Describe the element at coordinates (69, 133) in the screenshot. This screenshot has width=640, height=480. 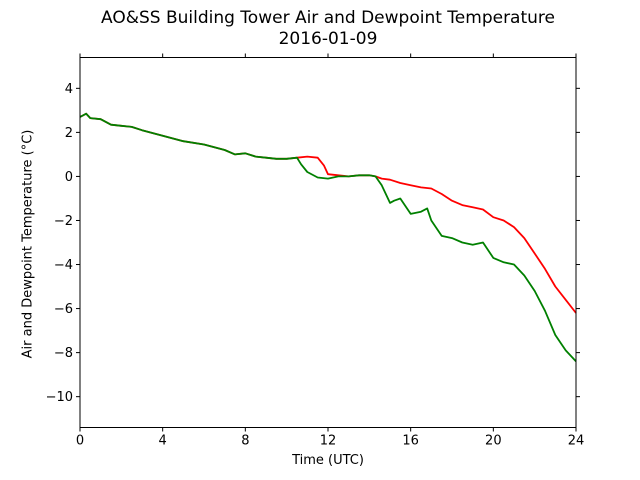
I see `y-tick-label: 2` at that location.